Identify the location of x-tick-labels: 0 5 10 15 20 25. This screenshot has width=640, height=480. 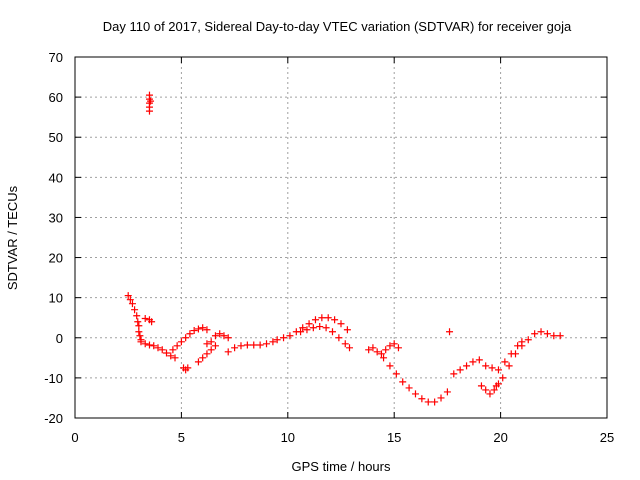
(342, 437).